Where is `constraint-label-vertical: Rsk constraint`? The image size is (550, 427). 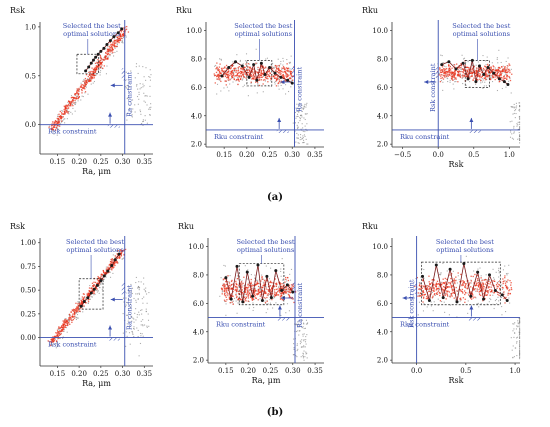
constraint-label-vertical: Rsk constraint is located at coordinates (433, 87).